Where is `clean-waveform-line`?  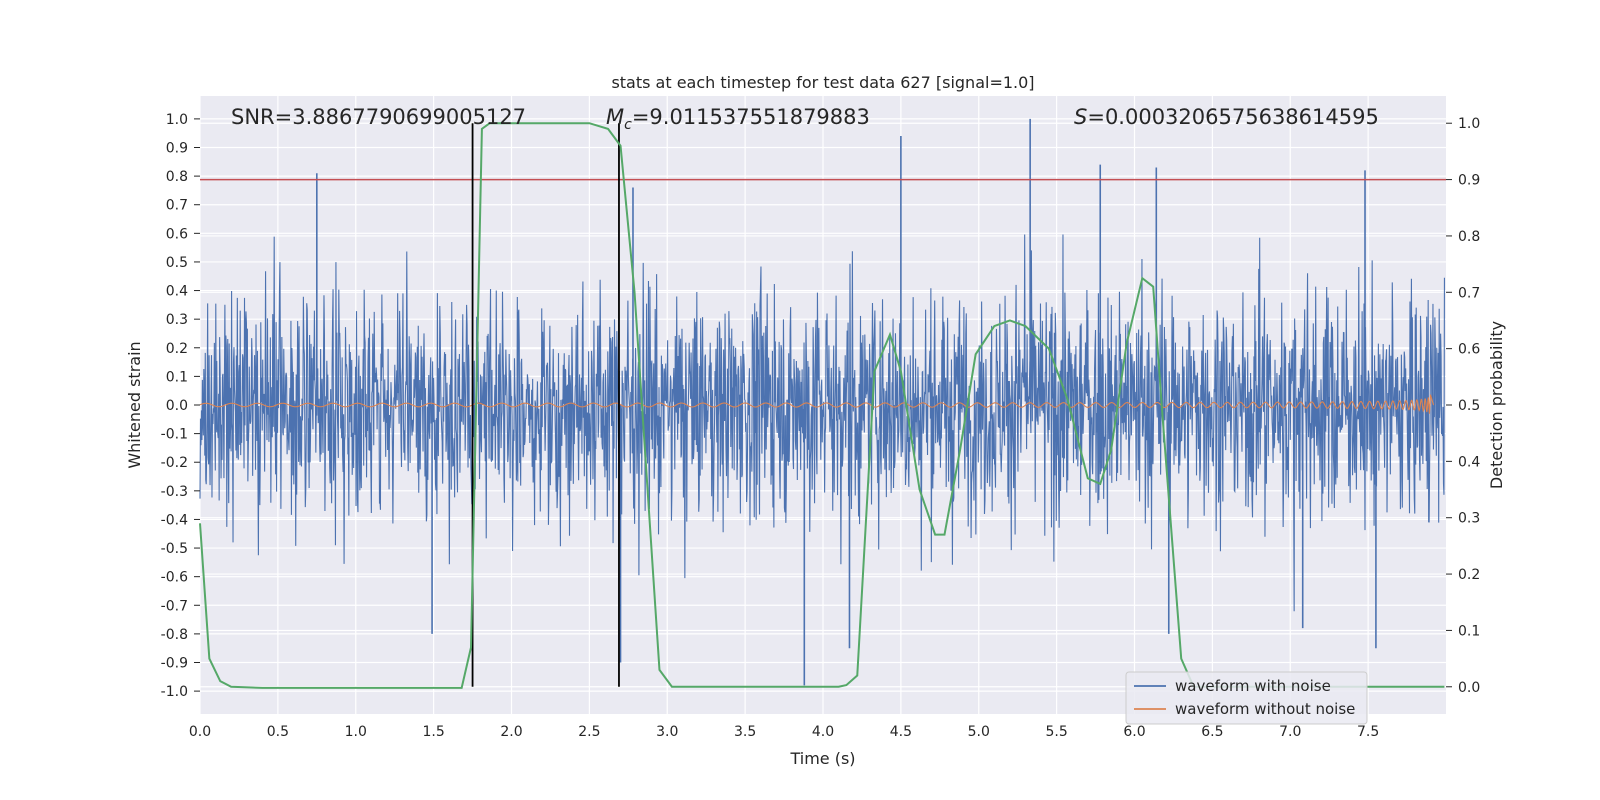 clean-waveform-line is located at coordinates (817, 404).